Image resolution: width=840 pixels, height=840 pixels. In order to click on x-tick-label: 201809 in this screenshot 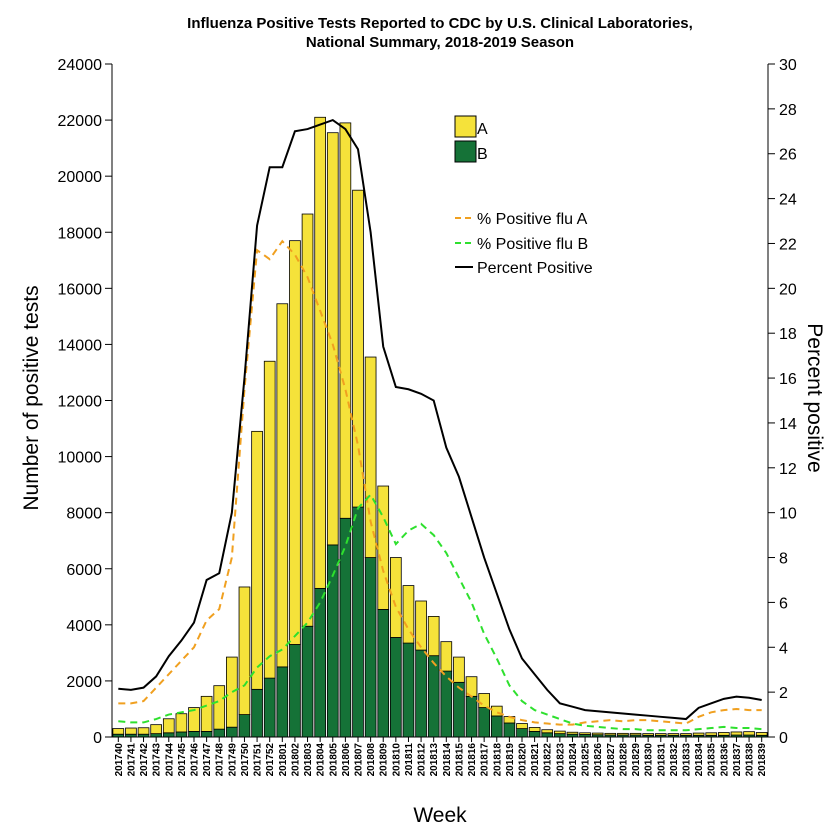, I will do `click(384, 760)`.